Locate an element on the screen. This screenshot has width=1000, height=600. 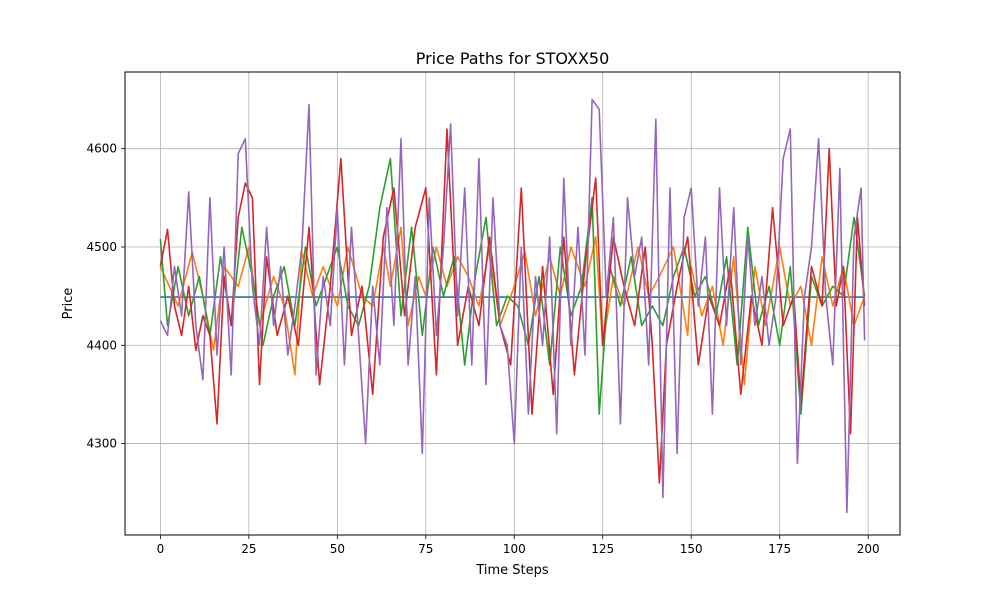
x-tick-label: 25 is located at coordinates (248, 549).